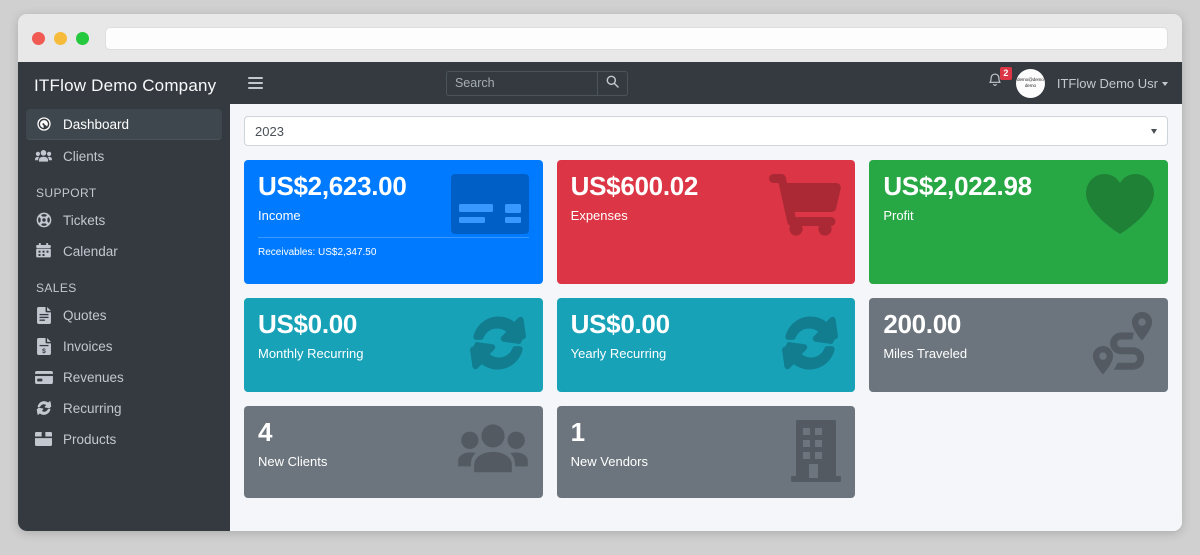 The height and width of the screenshot is (555, 1200). Describe the element at coordinates (1005, 73) in the screenshot. I see `notification-badge: 2` at that location.